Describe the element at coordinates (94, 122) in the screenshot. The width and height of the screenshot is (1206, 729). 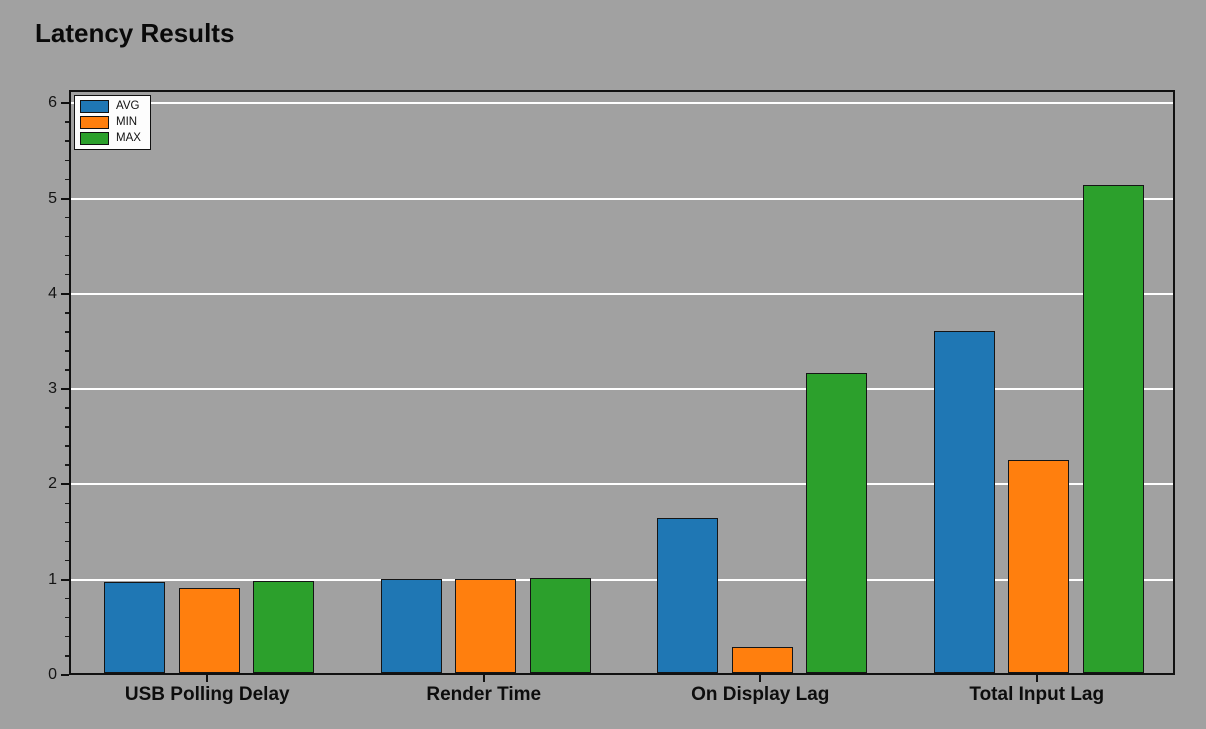
I see `legend-swatch-min` at that location.